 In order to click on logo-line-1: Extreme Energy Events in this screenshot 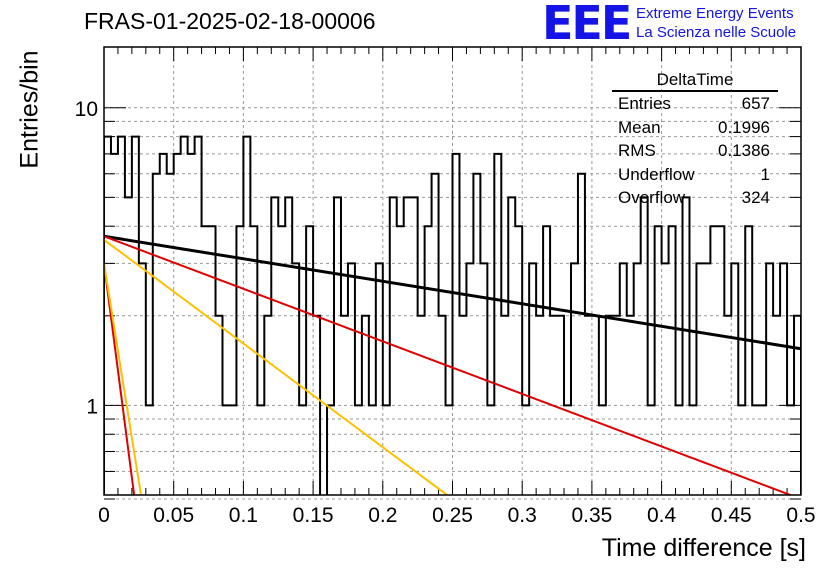, I will do `click(715, 13)`.